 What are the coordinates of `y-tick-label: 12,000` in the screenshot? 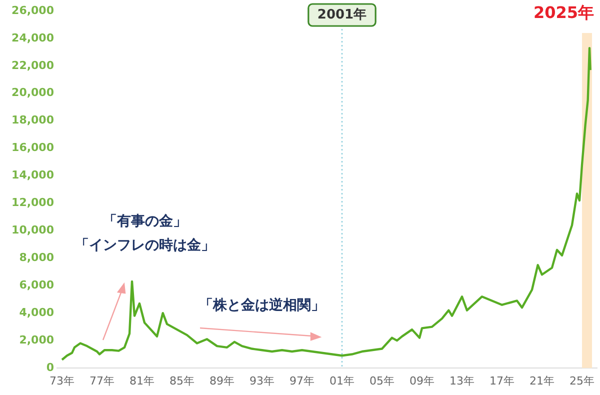 It's located at (33, 203).